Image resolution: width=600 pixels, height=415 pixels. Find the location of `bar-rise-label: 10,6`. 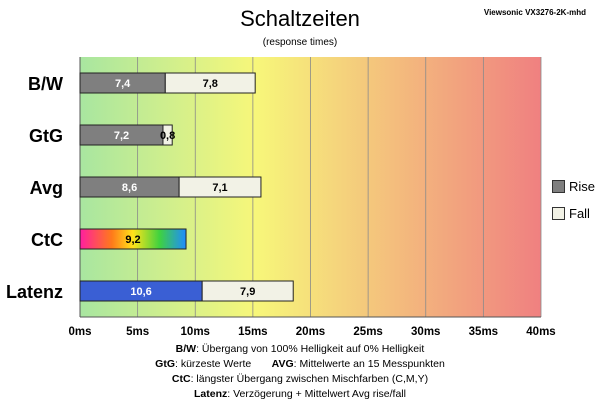

bar-rise-label: 10,6 is located at coordinates (140, 292).